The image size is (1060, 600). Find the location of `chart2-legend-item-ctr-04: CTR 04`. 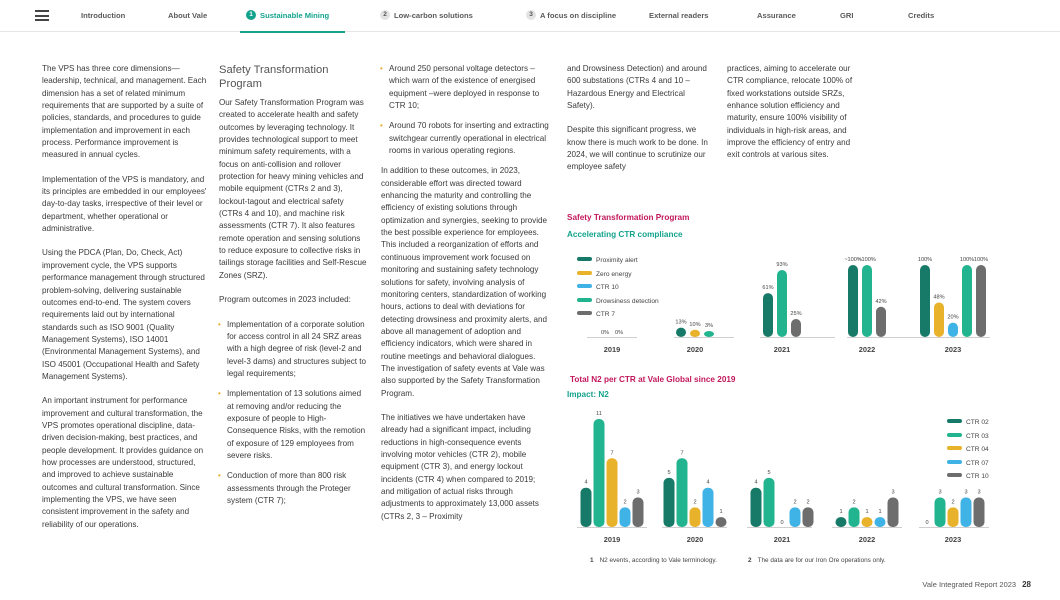

chart2-legend-item-ctr-04: CTR 04 is located at coordinates (968, 450).